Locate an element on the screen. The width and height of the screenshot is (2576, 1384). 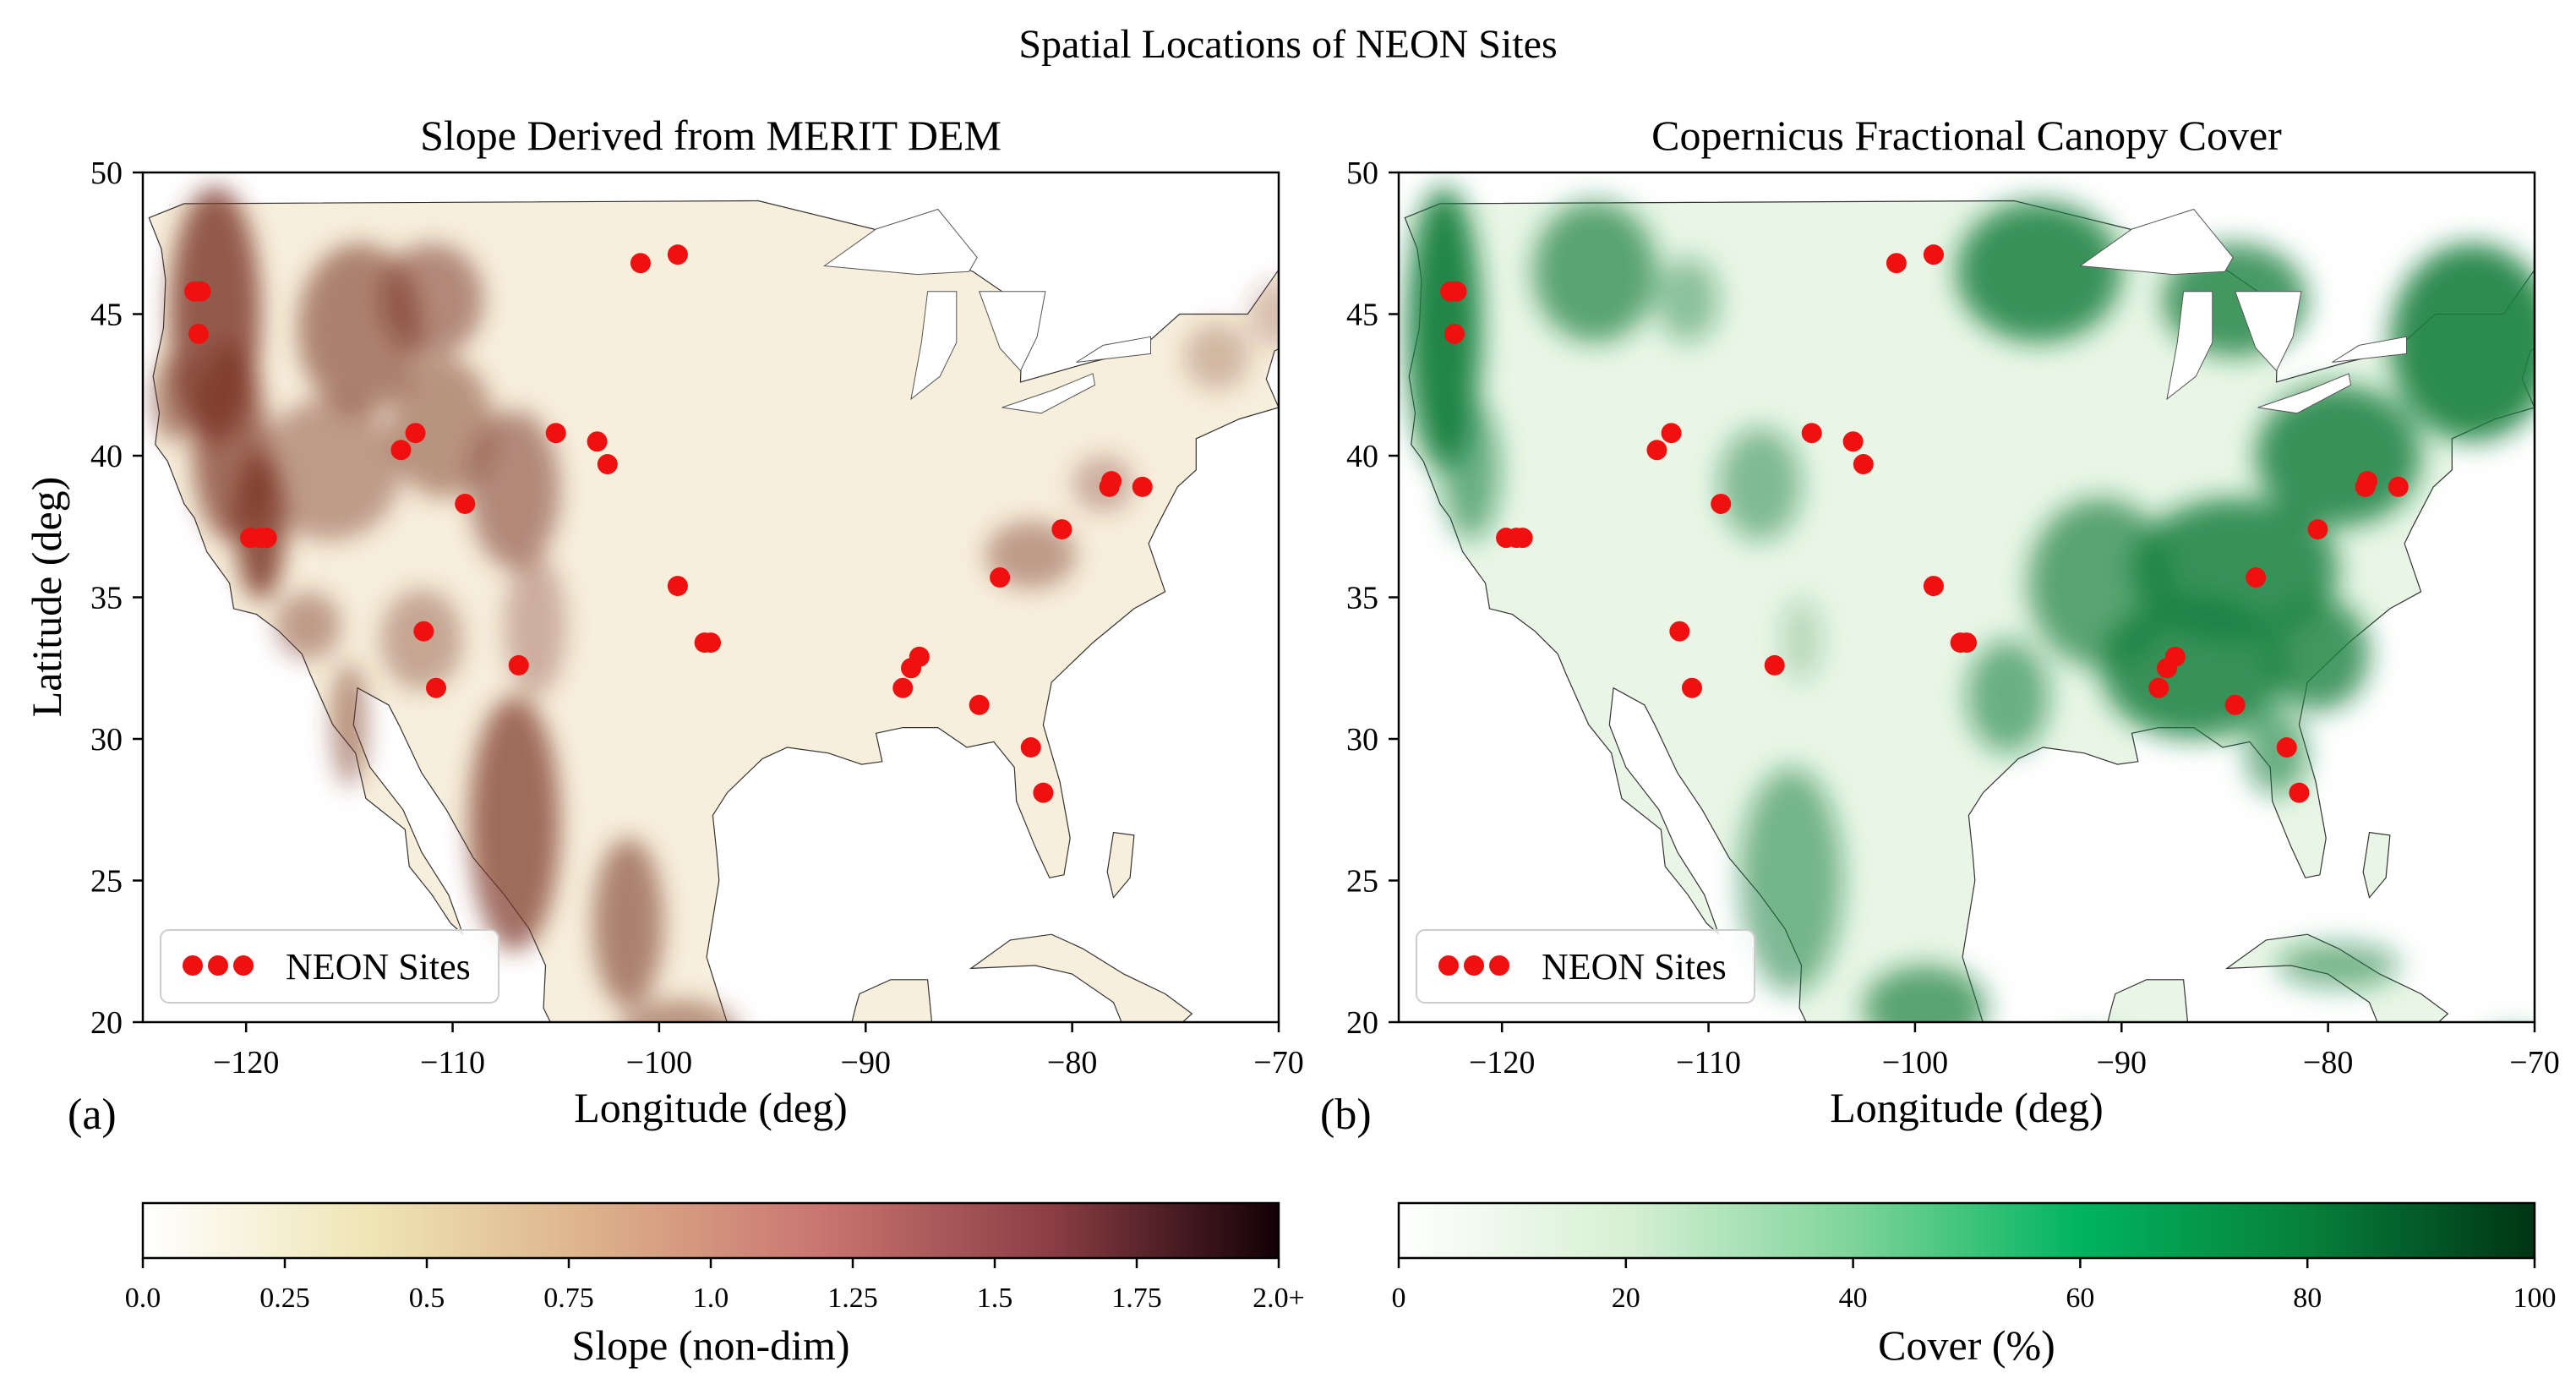
x-tick-label: −120 is located at coordinates (1502, 1062).